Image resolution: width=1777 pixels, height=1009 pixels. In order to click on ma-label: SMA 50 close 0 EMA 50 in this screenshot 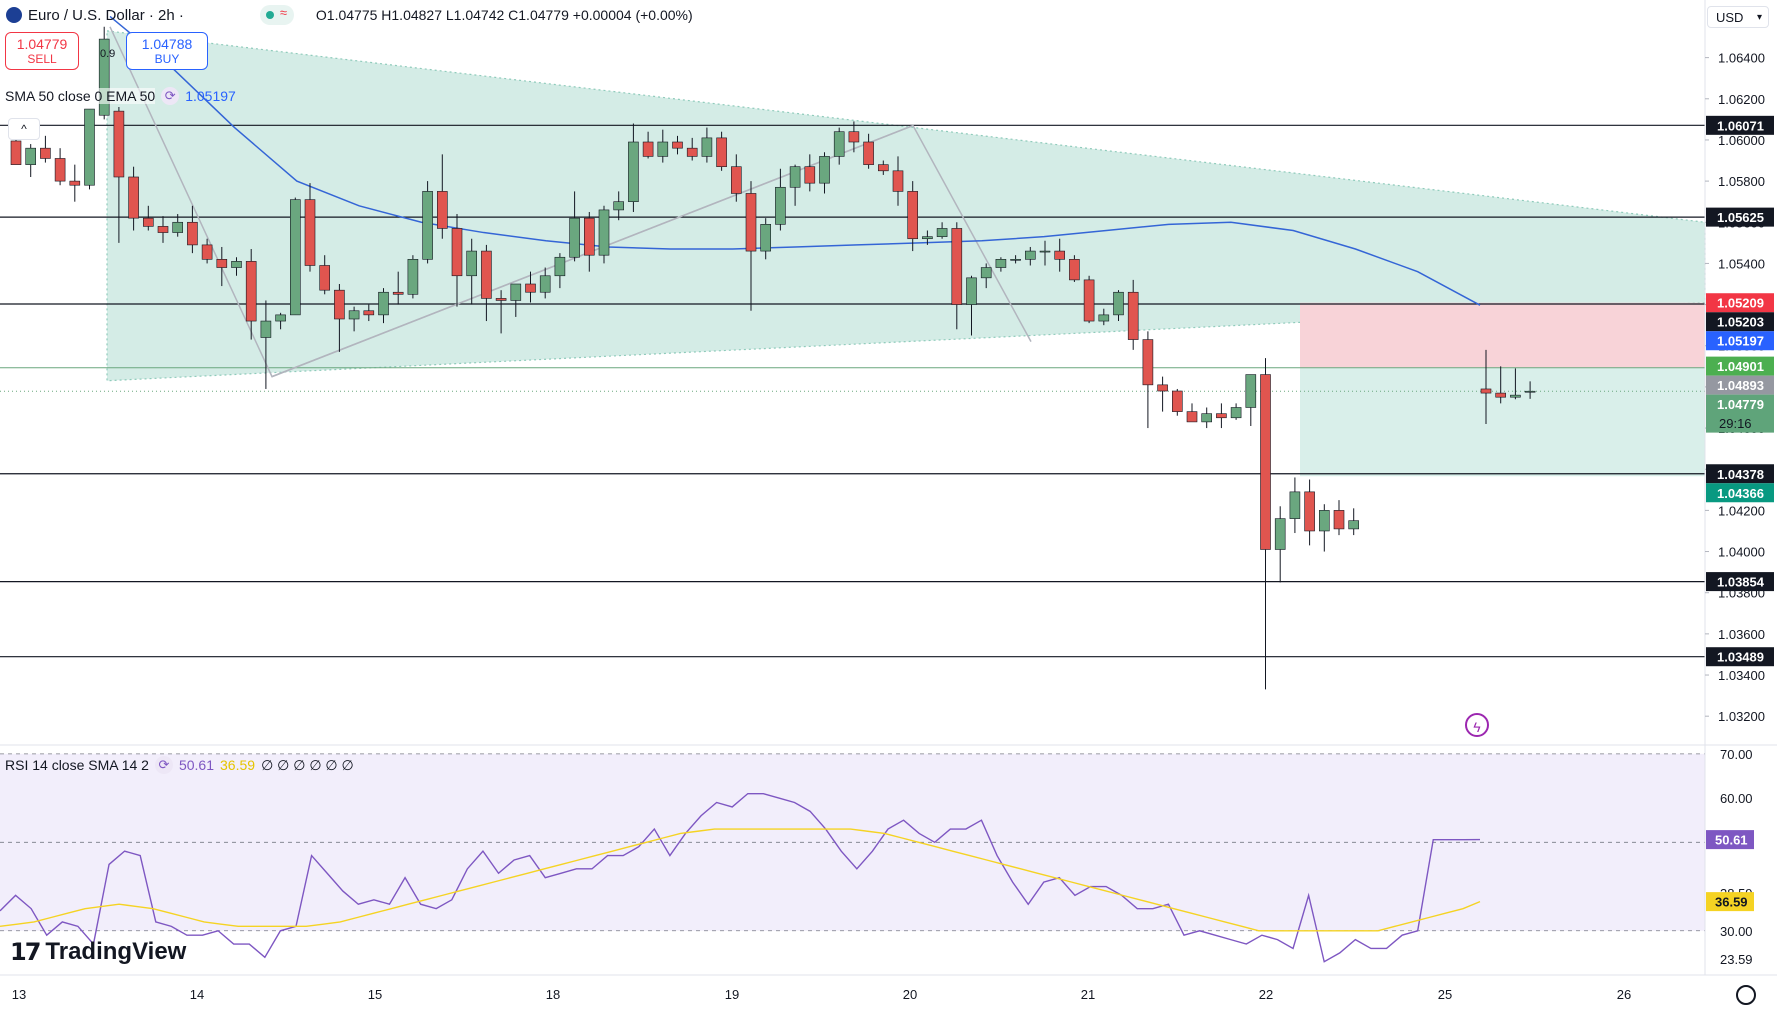, I will do `click(80, 96)`.